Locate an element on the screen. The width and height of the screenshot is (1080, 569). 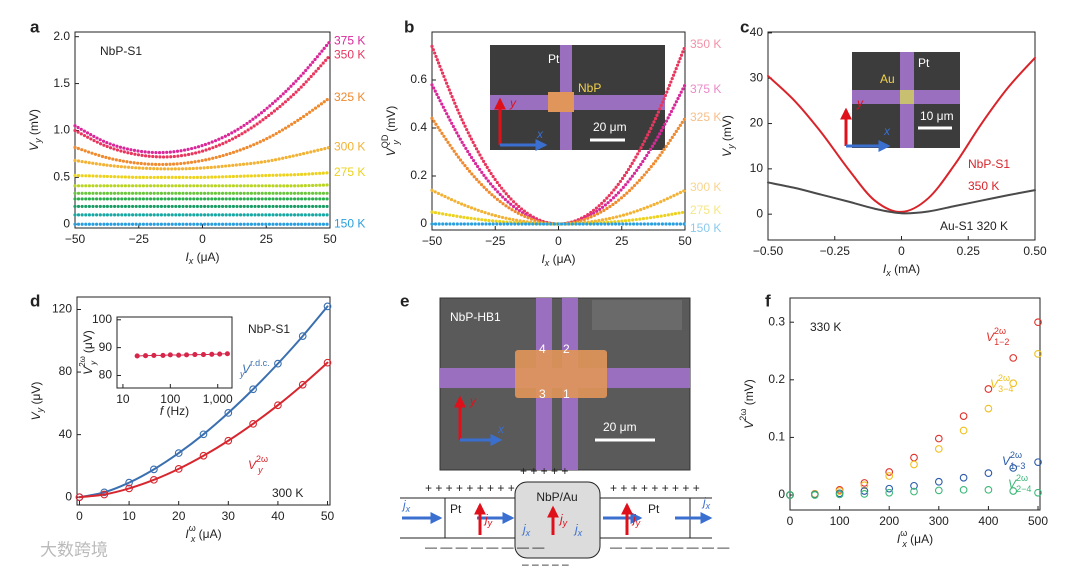
inset-label: Au is located at coordinates (887, 79).